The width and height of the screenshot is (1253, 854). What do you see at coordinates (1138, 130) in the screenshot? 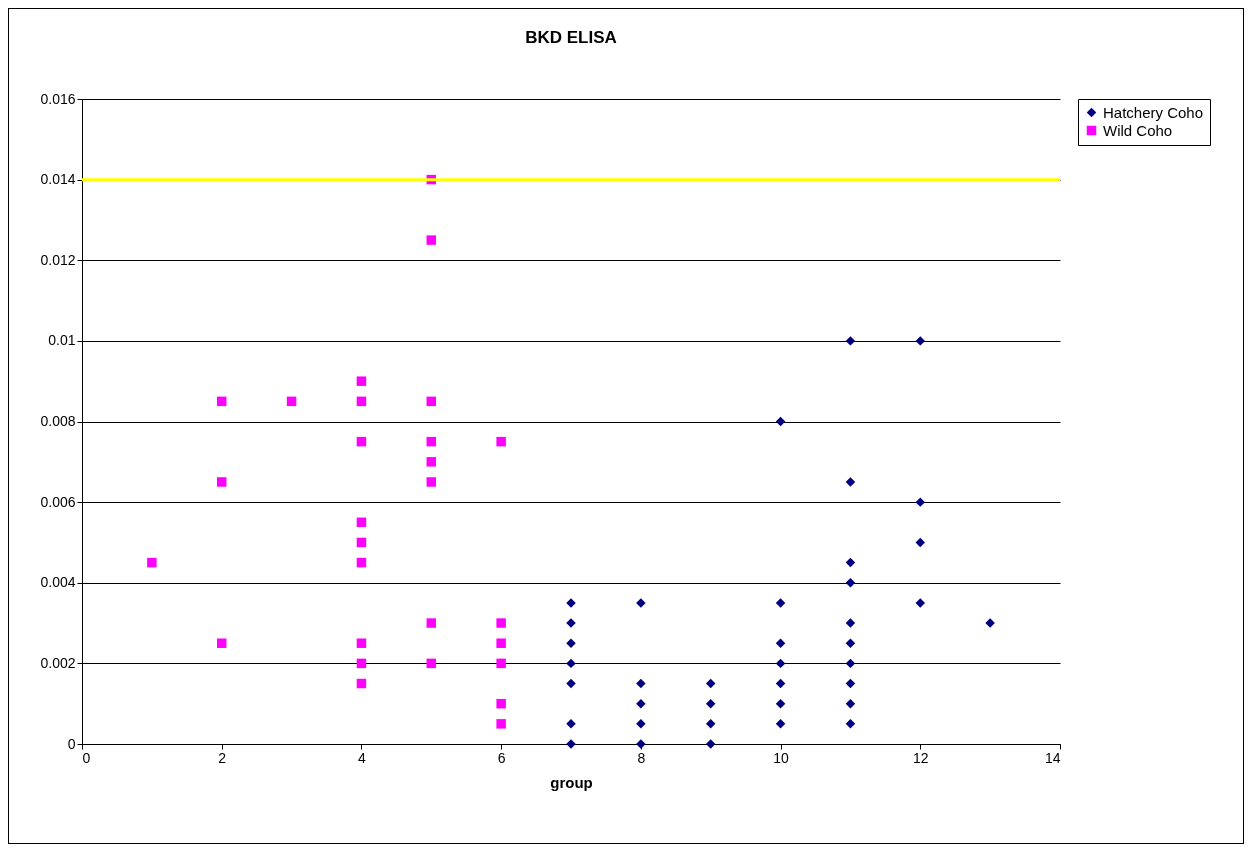
I see `legend-label: Wild Coho` at bounding box center [1138, 130].